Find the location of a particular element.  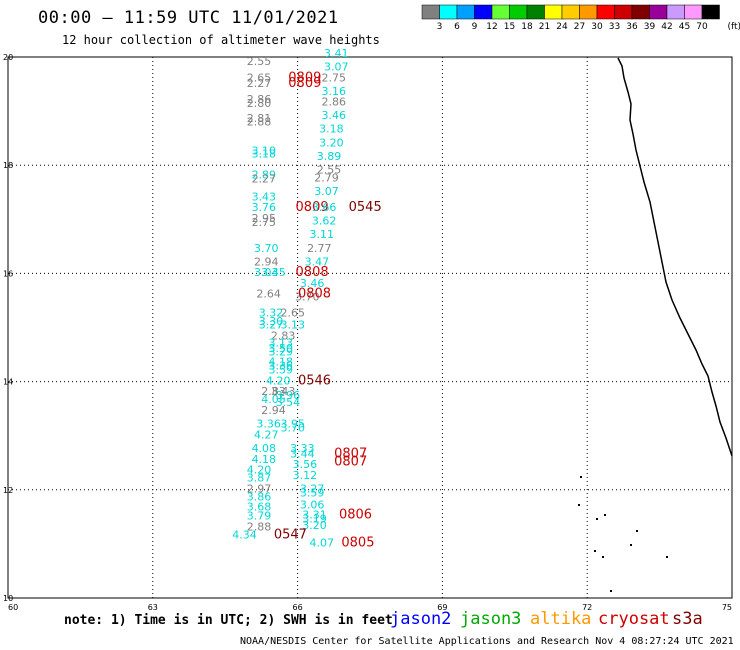

legend-bin-label: 39 is located at coordinates (650, 27).